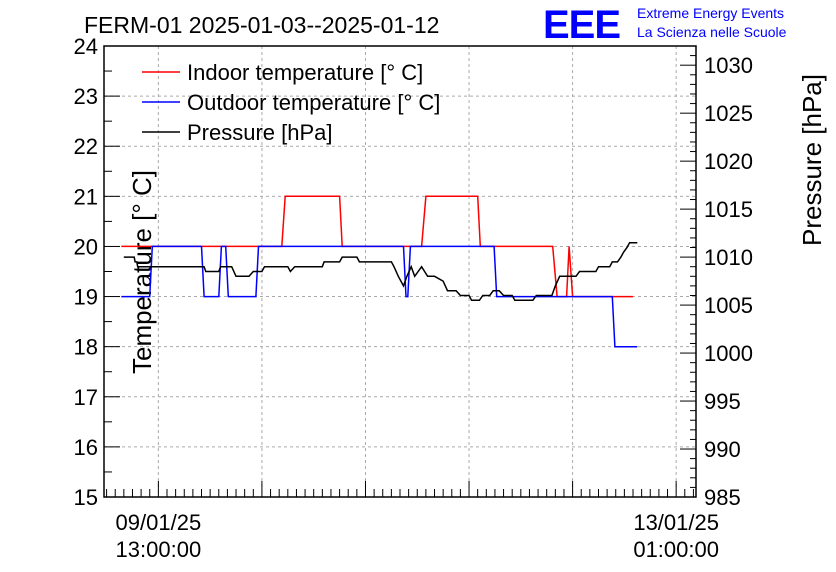 This screenshot has height=572, width=836. I want to click on legend-label-3: Pressure [hPa], so click(260, 132).